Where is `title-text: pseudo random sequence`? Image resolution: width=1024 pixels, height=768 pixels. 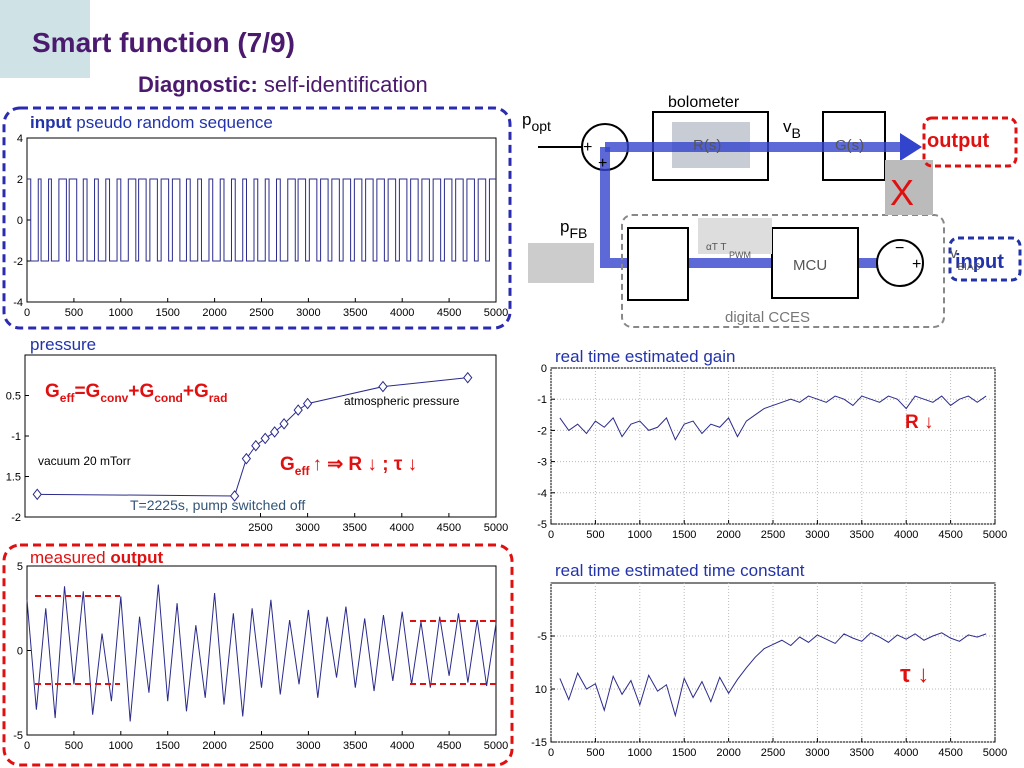 title-text: pseudo random sequence is located at coordinates (174, 122).